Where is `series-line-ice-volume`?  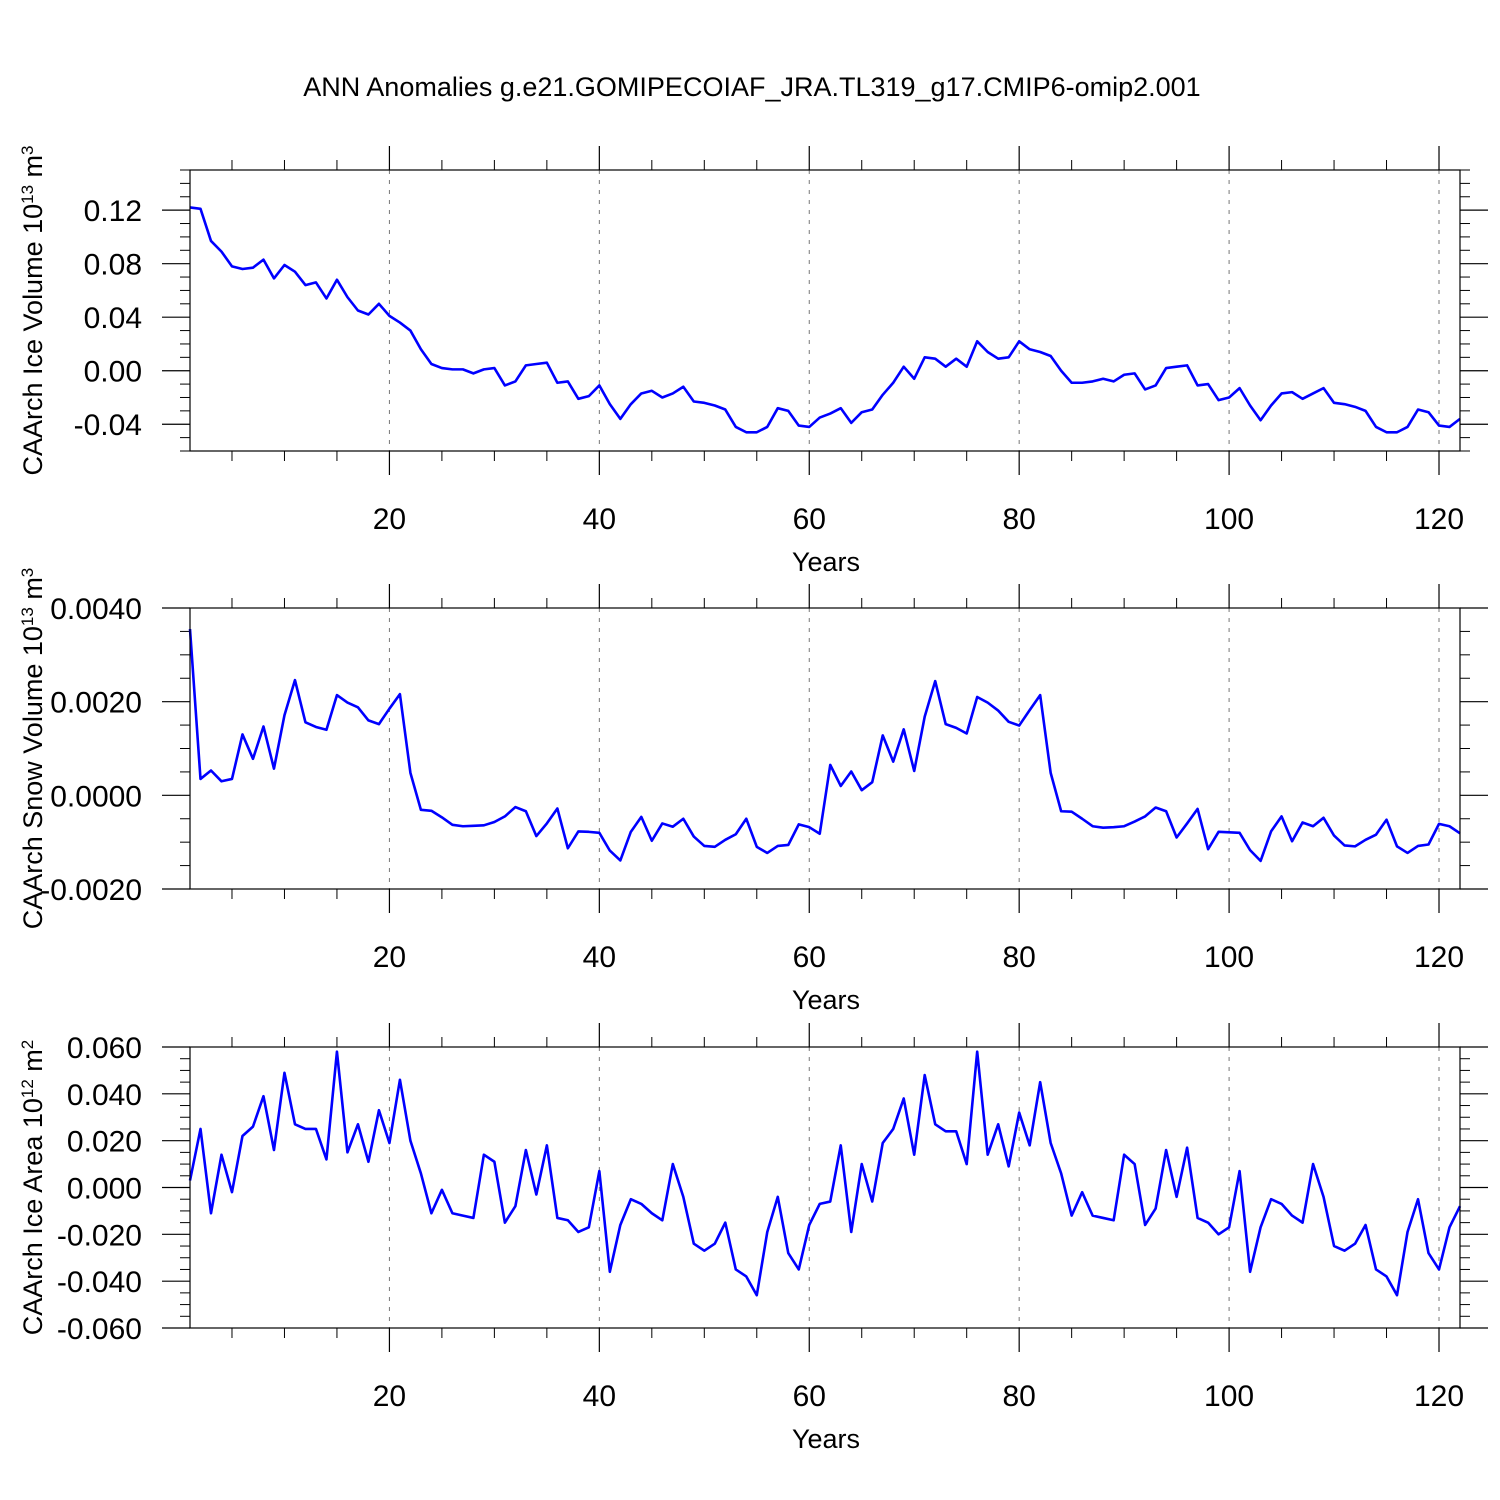
series-line-ice-volume is located at coordinates (825, 320).